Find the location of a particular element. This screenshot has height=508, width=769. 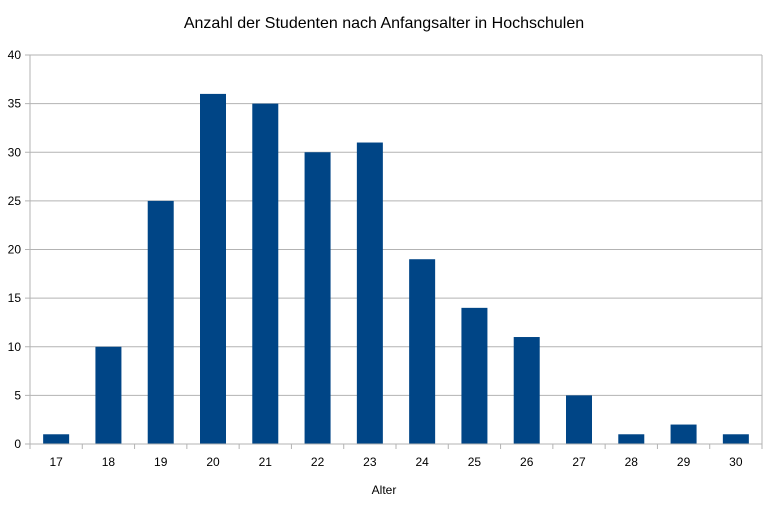

x-tick-label: 24 is located at coordinates (422, 462).